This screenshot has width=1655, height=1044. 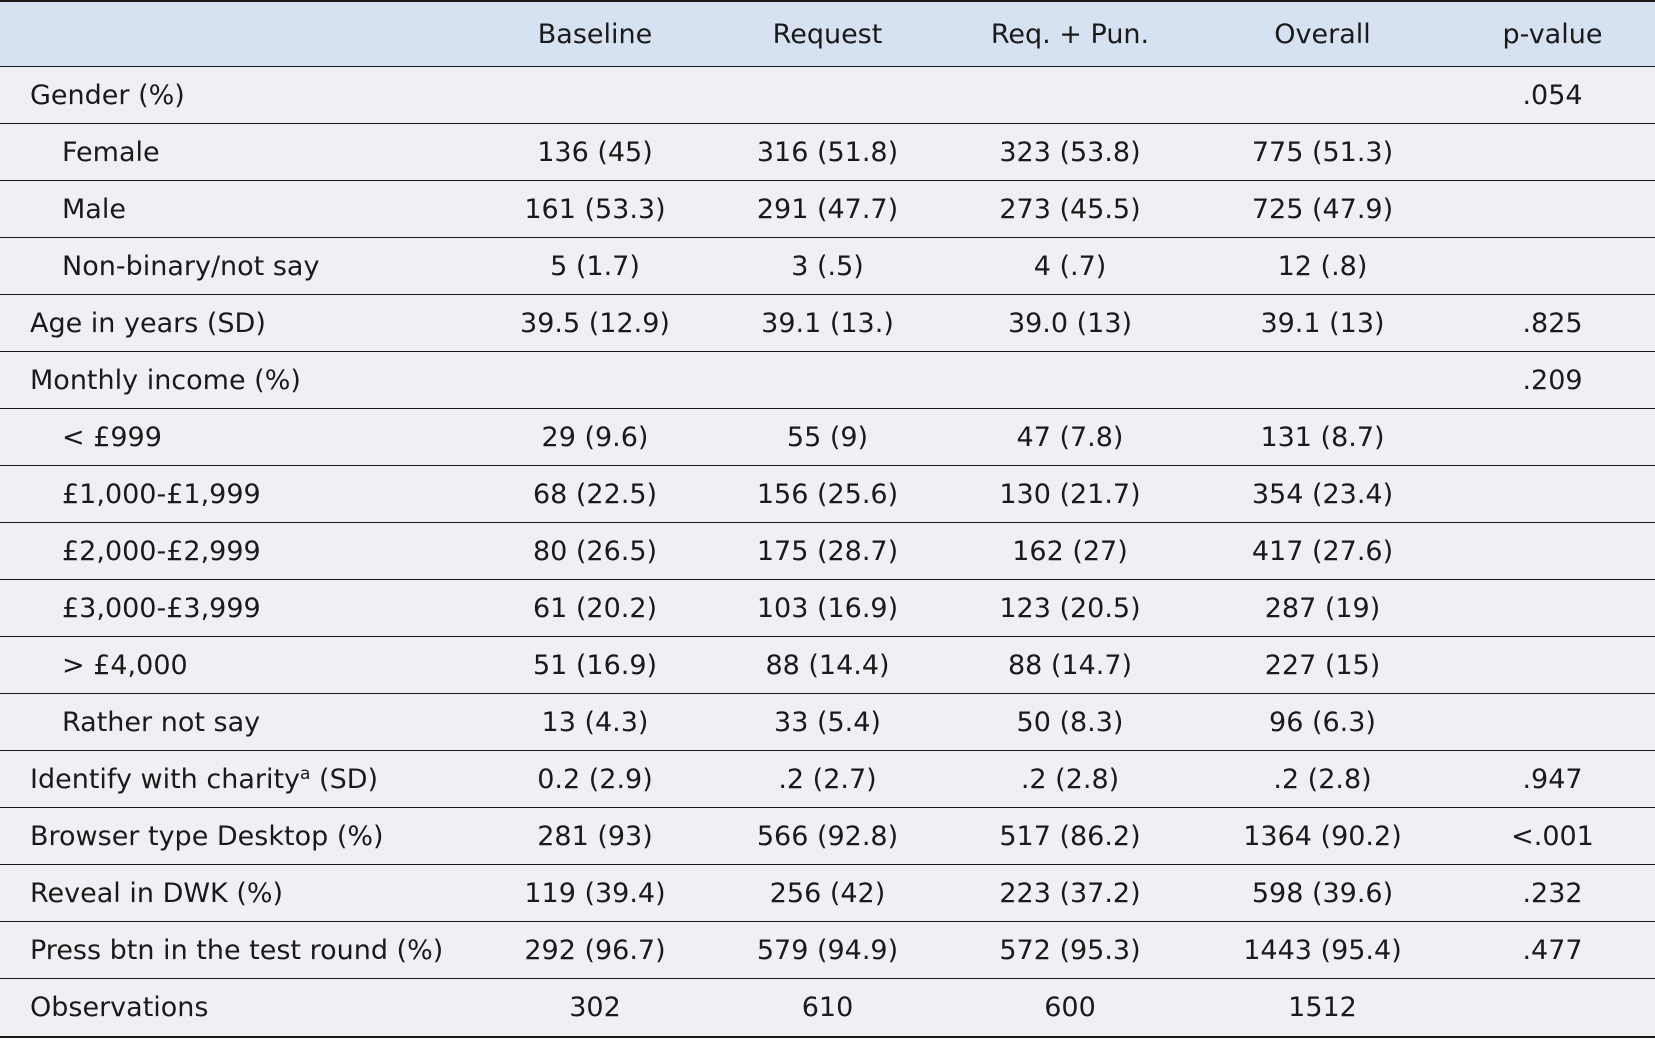 I want to click on cell-req-pun: 600, so click(x=1070, y=1008).